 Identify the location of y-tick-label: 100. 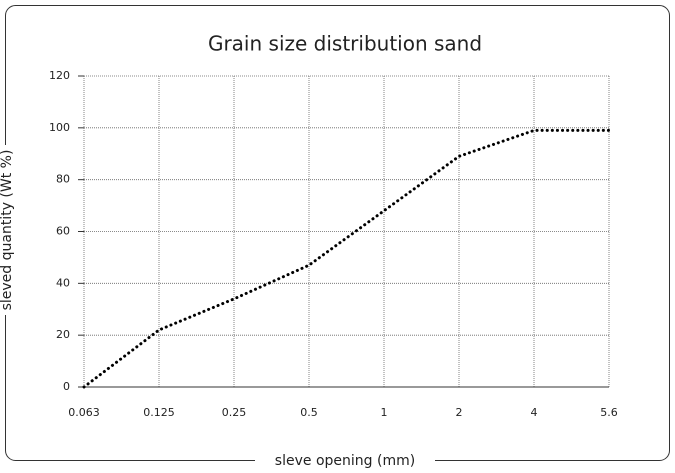
(59, 127).